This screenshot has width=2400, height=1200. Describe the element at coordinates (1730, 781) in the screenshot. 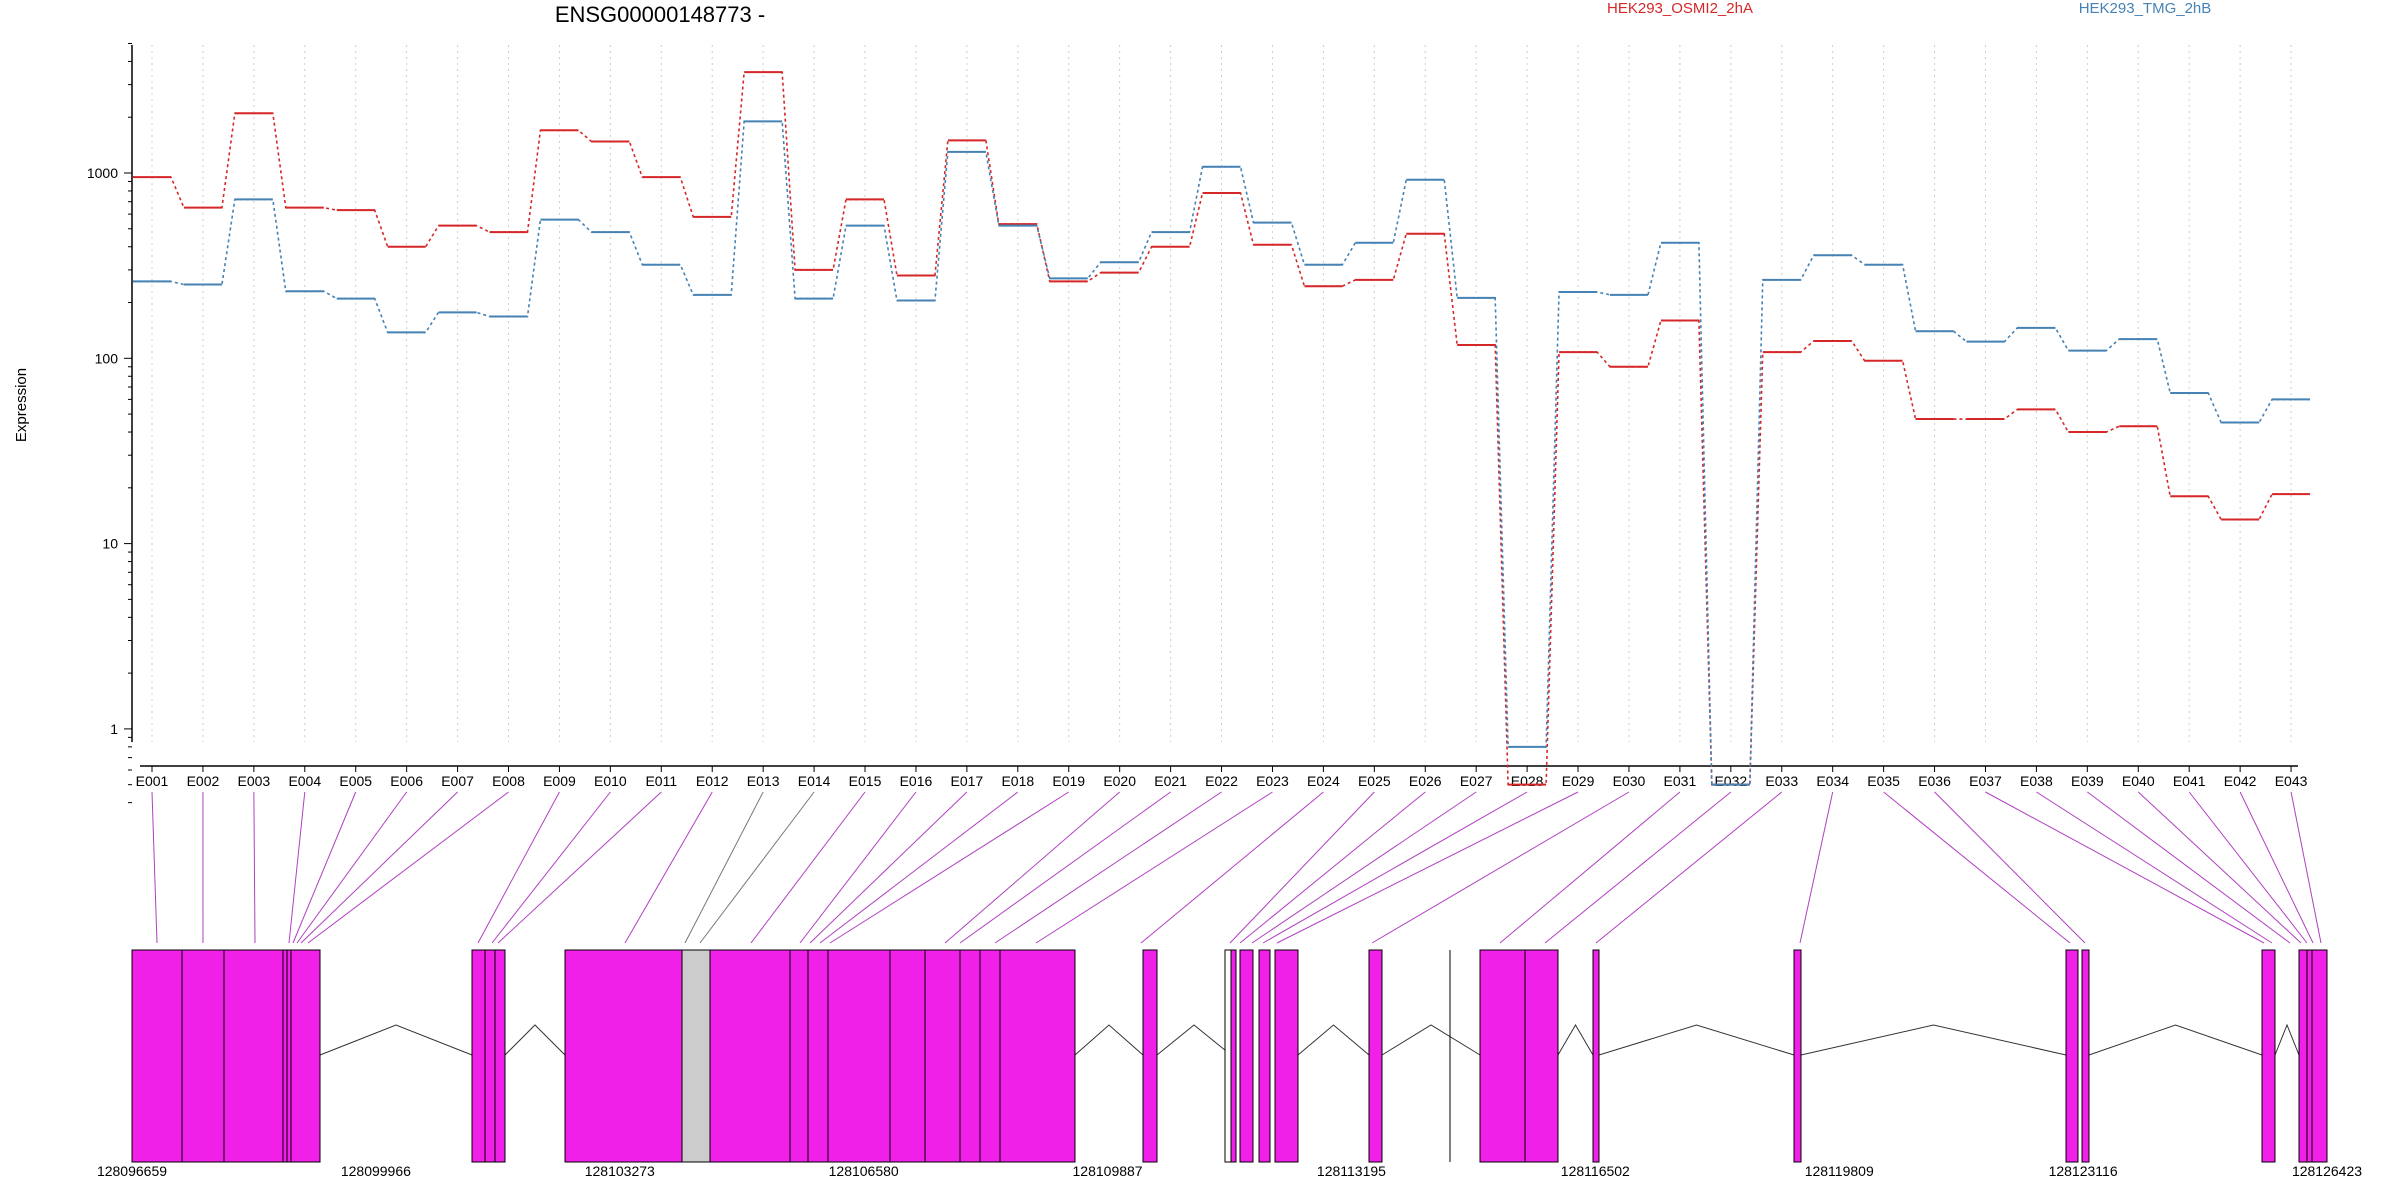

I see `x-tick-label: E032` at that location.